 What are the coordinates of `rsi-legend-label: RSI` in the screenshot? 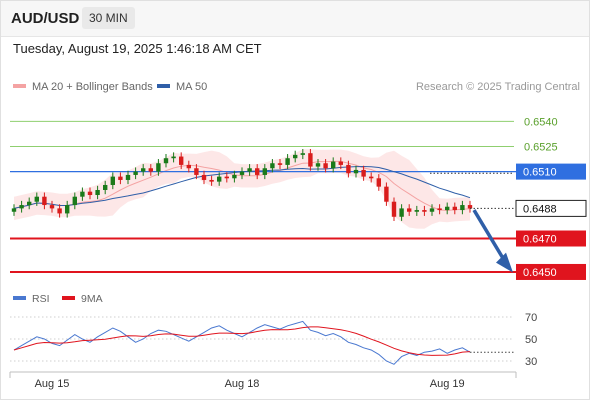 It's located at (41, 299).